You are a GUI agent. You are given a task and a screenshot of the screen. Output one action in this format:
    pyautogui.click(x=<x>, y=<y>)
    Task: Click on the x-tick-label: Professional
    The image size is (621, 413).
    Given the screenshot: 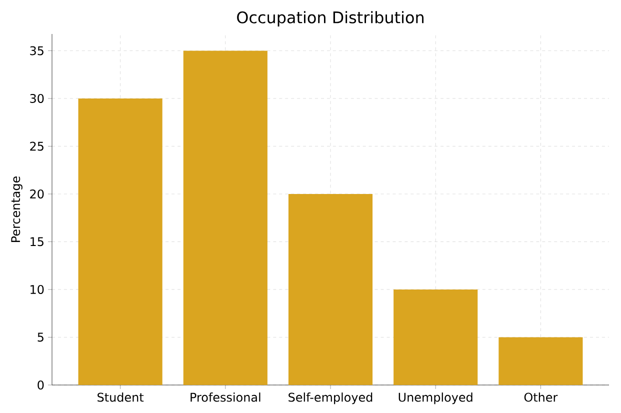 What is the action you would take?
    pyautogui.click(x=225, y=397)
    